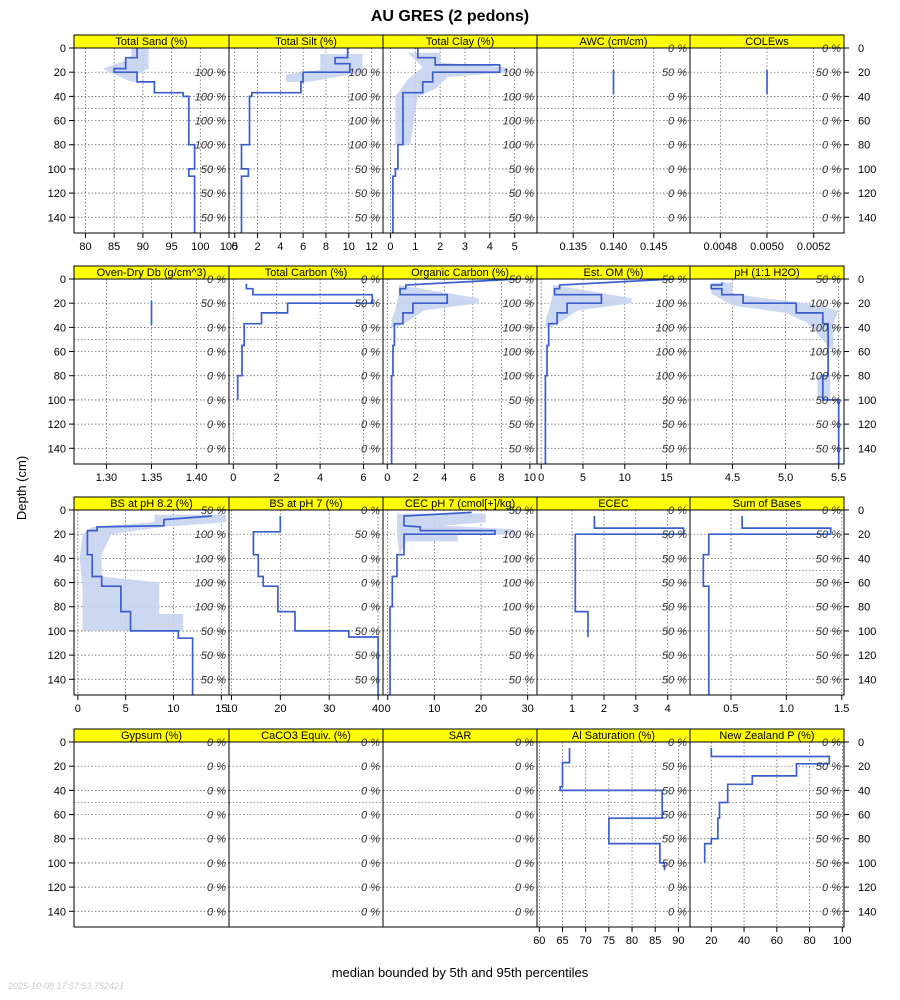  What do you see at coordinates (766, 736) in the screenshot?
I see `panel-title: New Zealand P (%)` at bounding box center [766, 736].